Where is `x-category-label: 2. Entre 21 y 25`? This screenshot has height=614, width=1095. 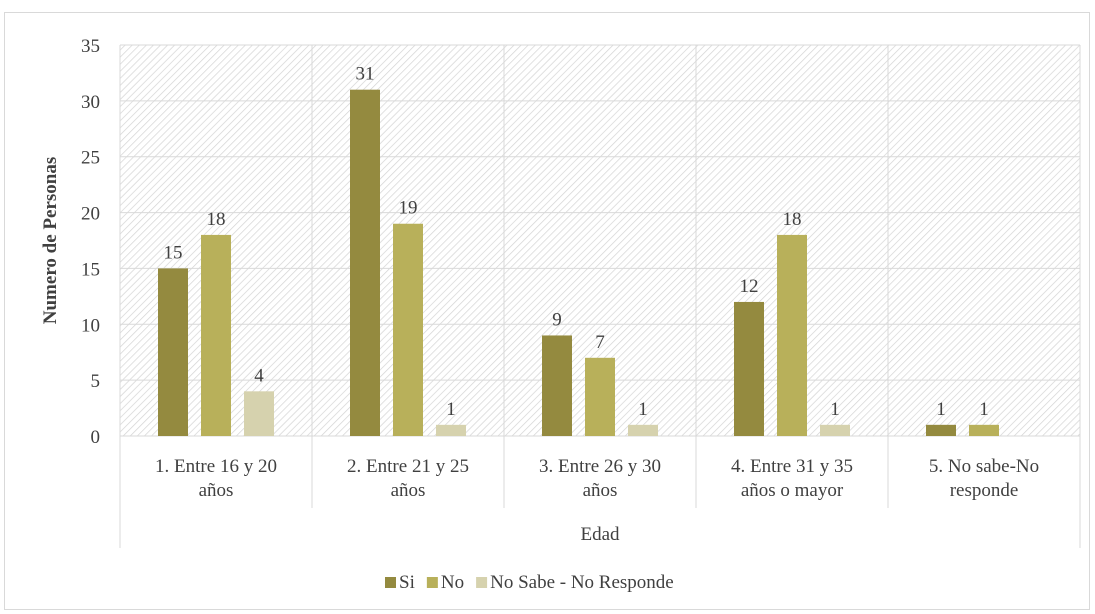
x-category-label: 2. Entre 21 y 25 is located at coordinates (408, 466).